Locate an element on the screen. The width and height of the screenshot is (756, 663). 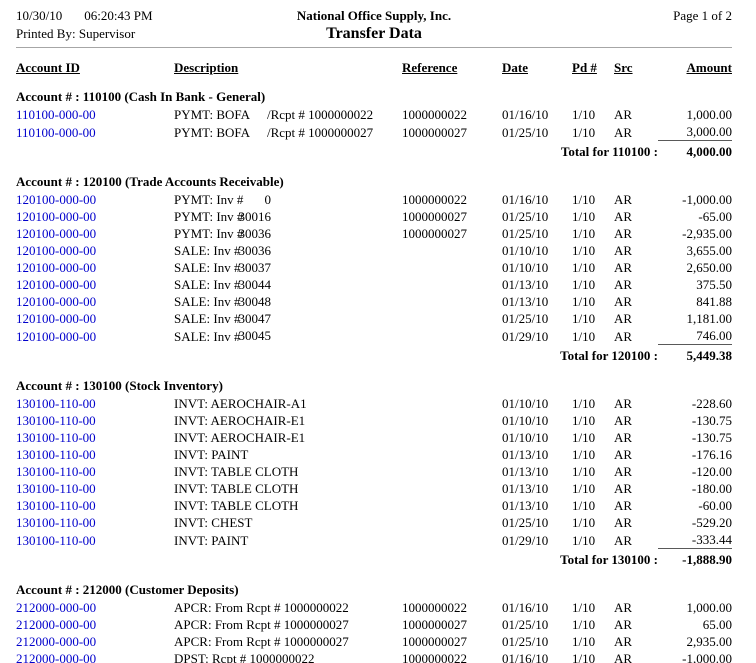
printed-by: Printed By: Supervisor is located at coordinates (76, 33).